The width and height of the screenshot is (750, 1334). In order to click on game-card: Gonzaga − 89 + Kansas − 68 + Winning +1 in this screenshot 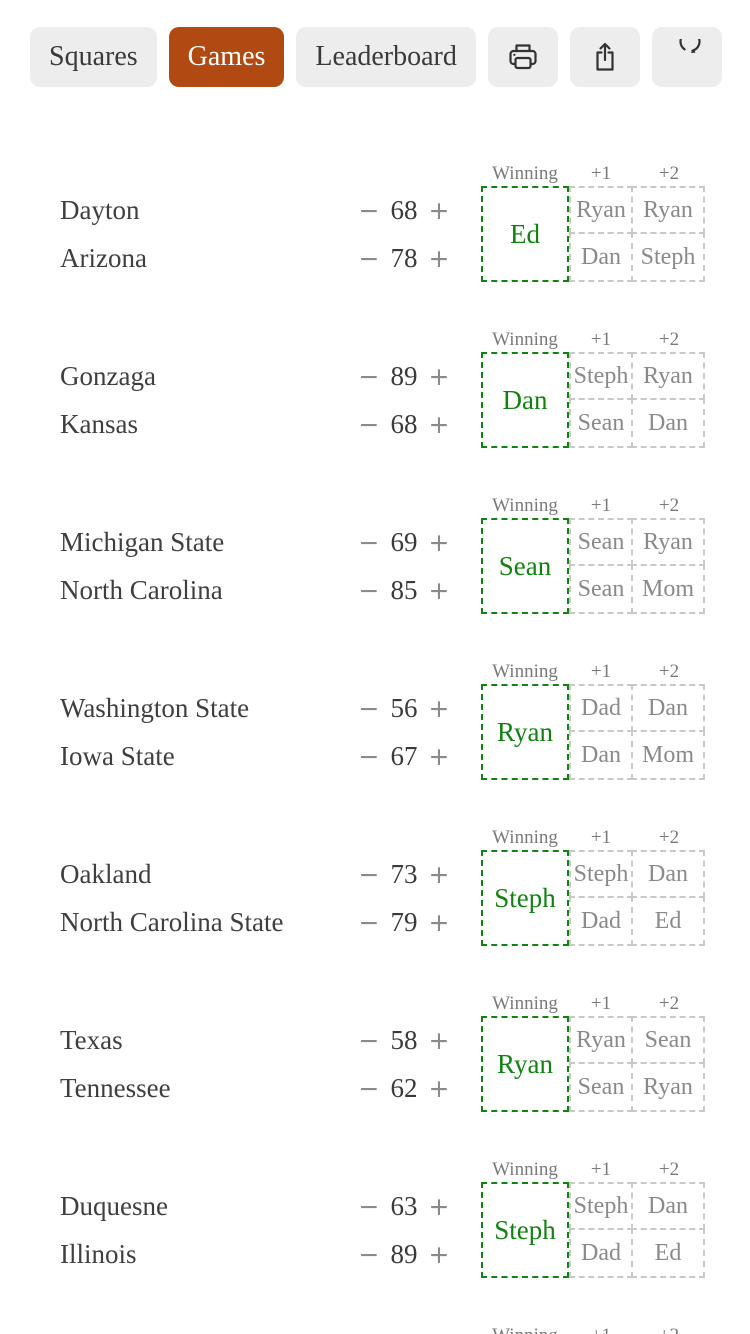, I will do `click(382, 387)`.